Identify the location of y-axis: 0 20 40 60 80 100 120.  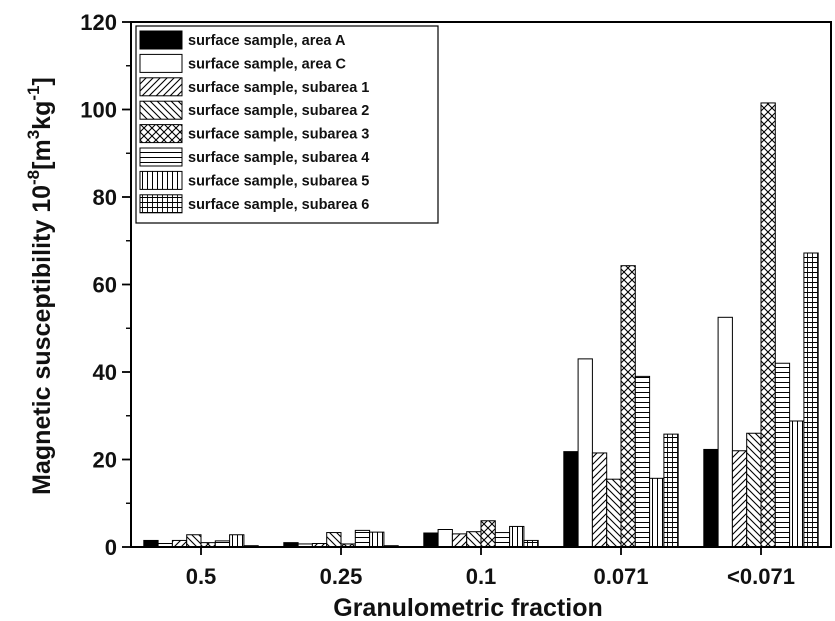
(105, 285).